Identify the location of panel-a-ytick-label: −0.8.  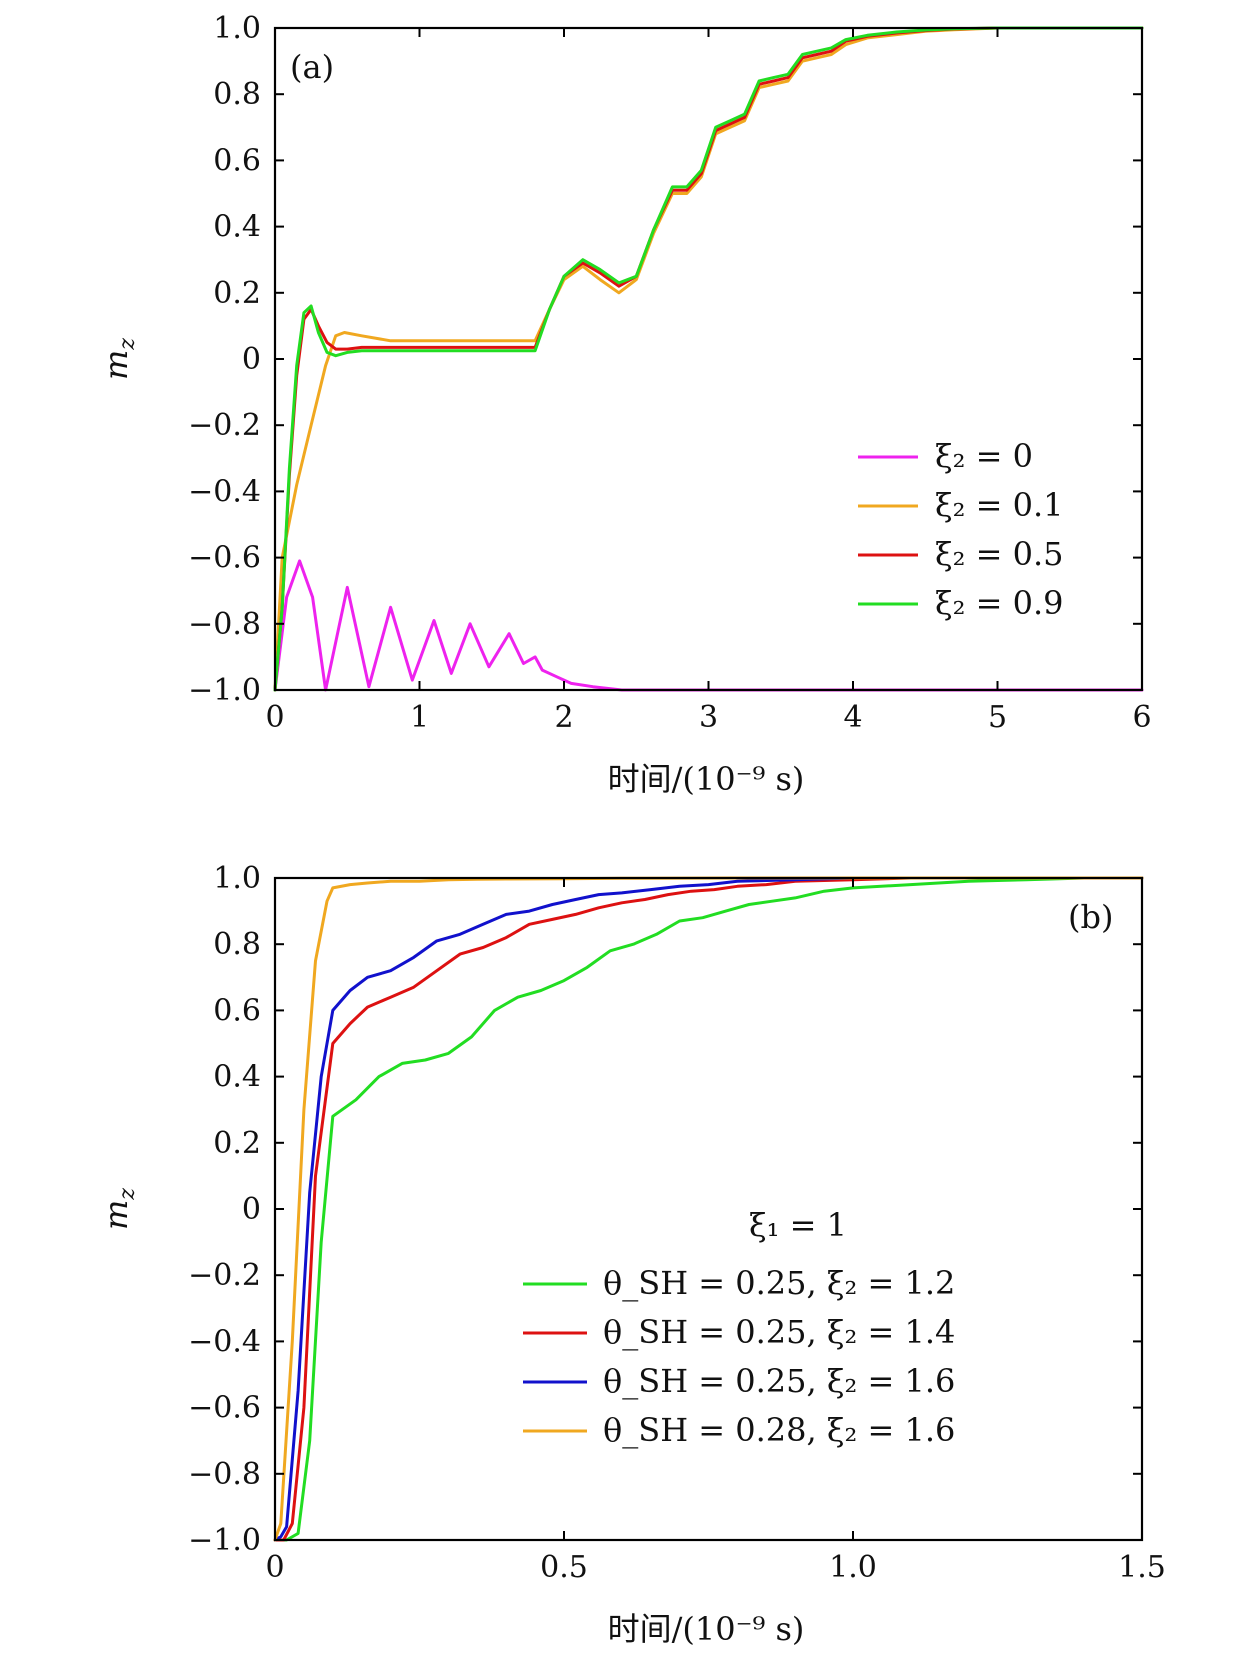
(224, 624).